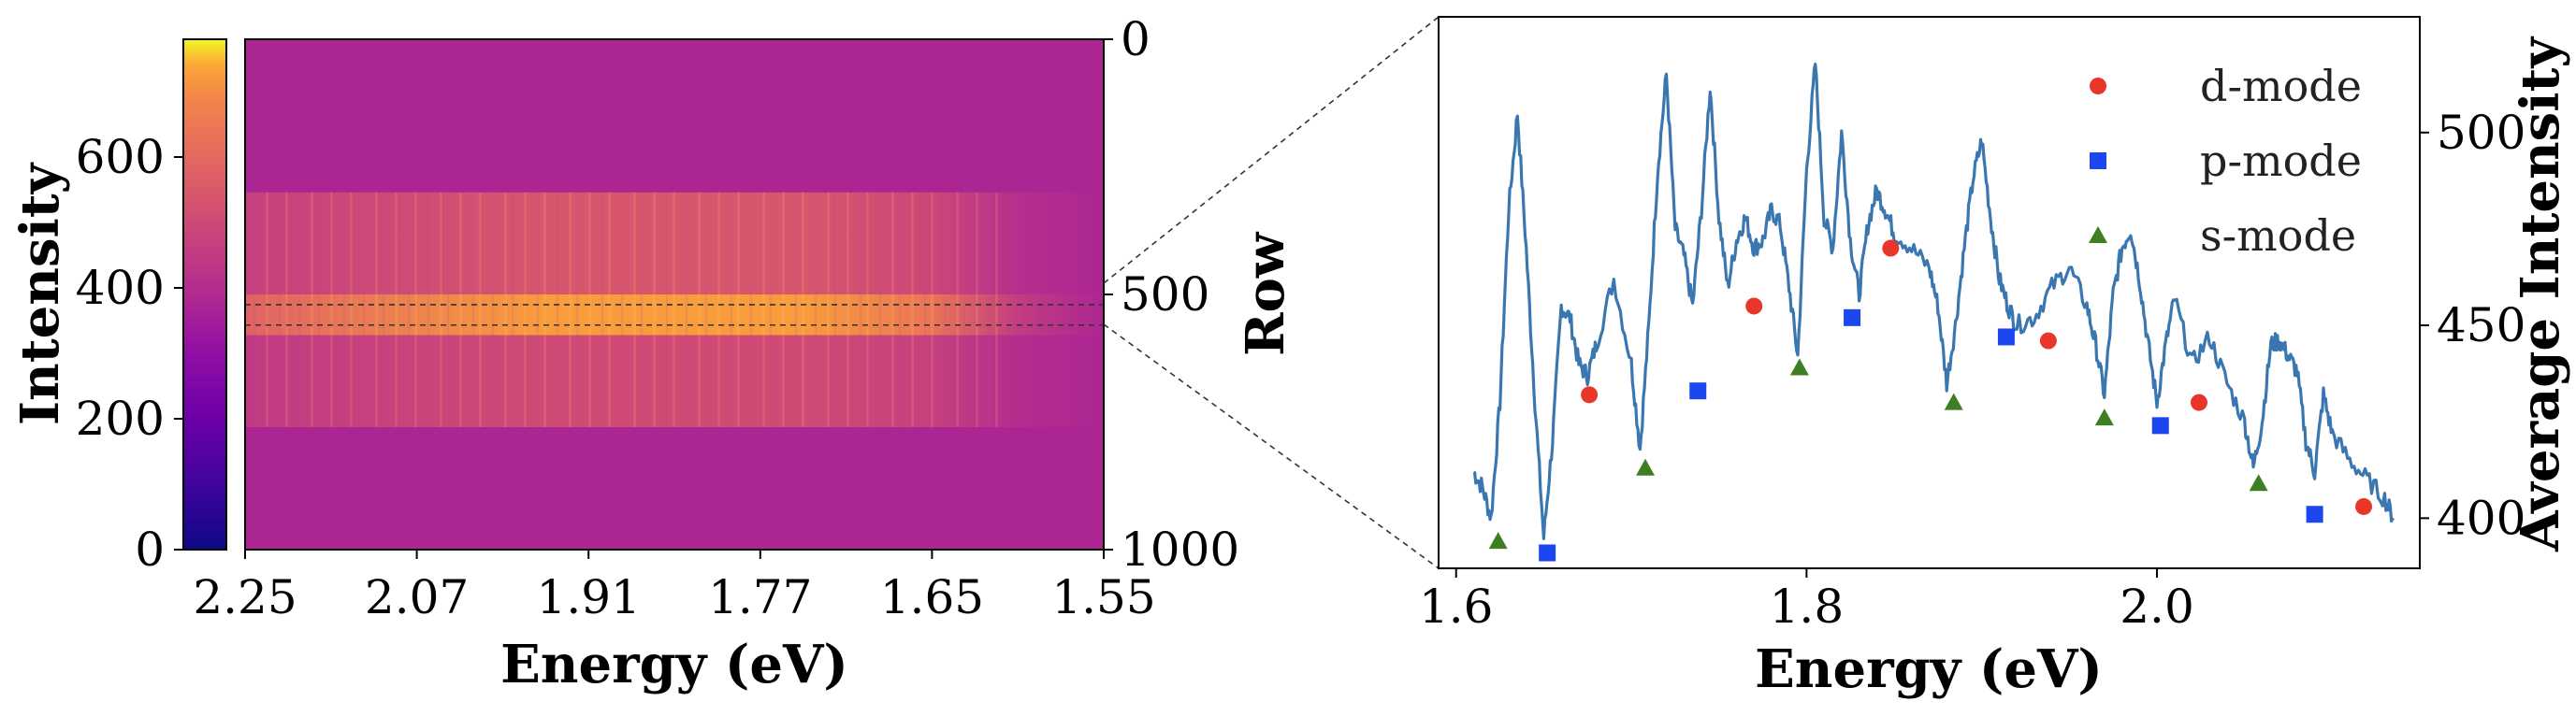 This screenshot has width=2576, height=716. What do you see at coordinates (204, 294) in the screenshot?
I see `colorbar-gradient` at bounding box center [204, 294].